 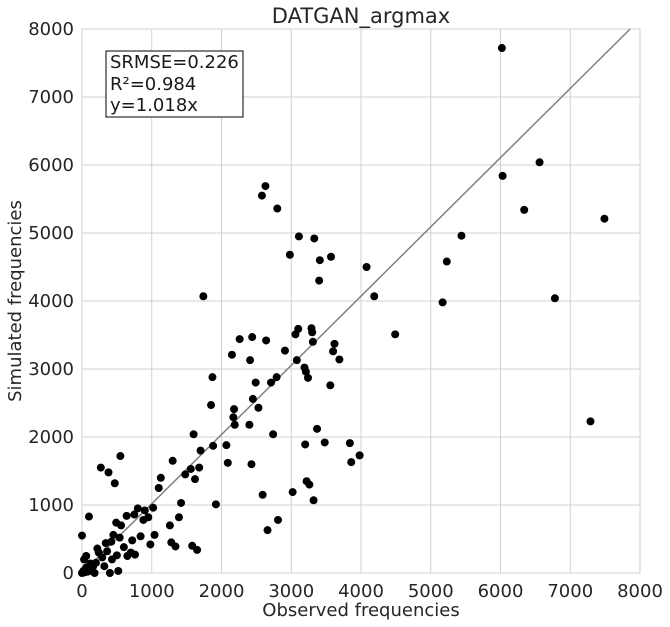 What do you see at coordinates (640, 591) in the screenshot?
I see `x-tick-label: 8000` at bounding box center [640, 591].